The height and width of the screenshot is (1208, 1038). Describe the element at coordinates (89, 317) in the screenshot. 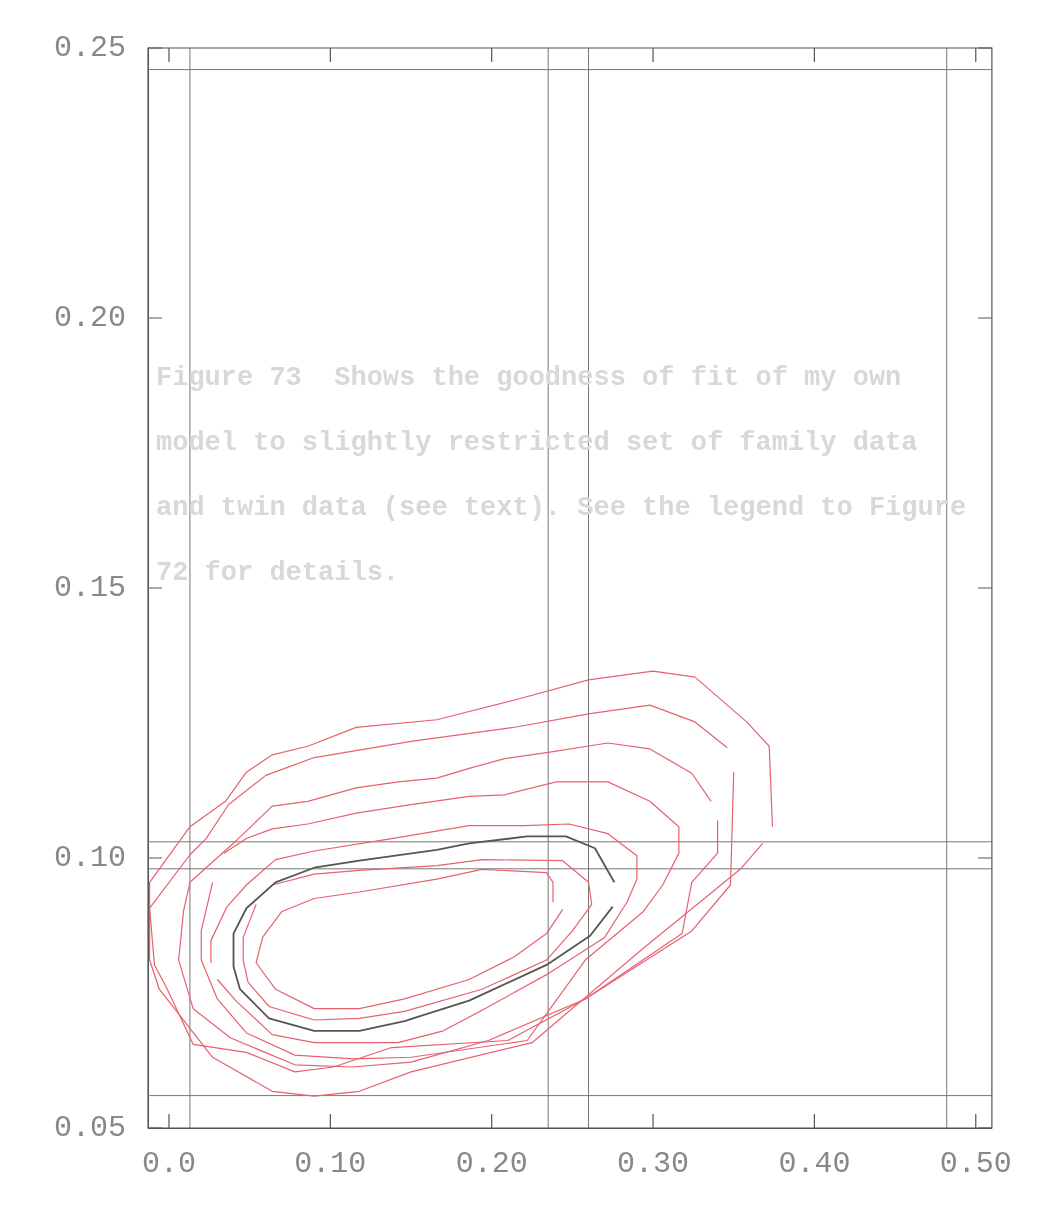

I see `y-tick-label: 0.20` at that location.